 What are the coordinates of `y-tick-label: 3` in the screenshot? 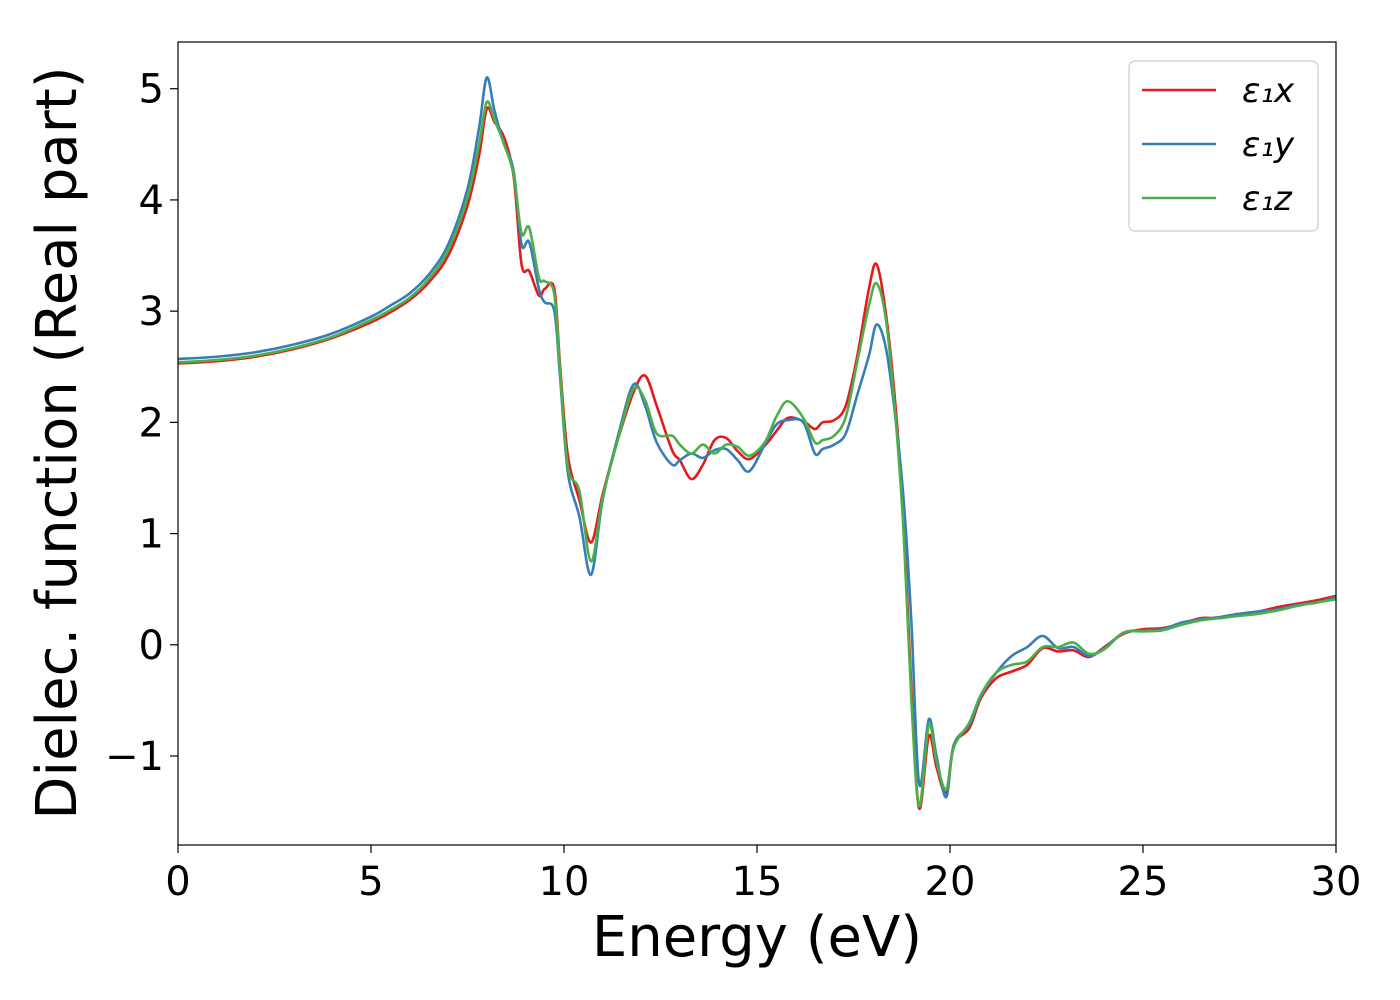 It's located at (151, 312).